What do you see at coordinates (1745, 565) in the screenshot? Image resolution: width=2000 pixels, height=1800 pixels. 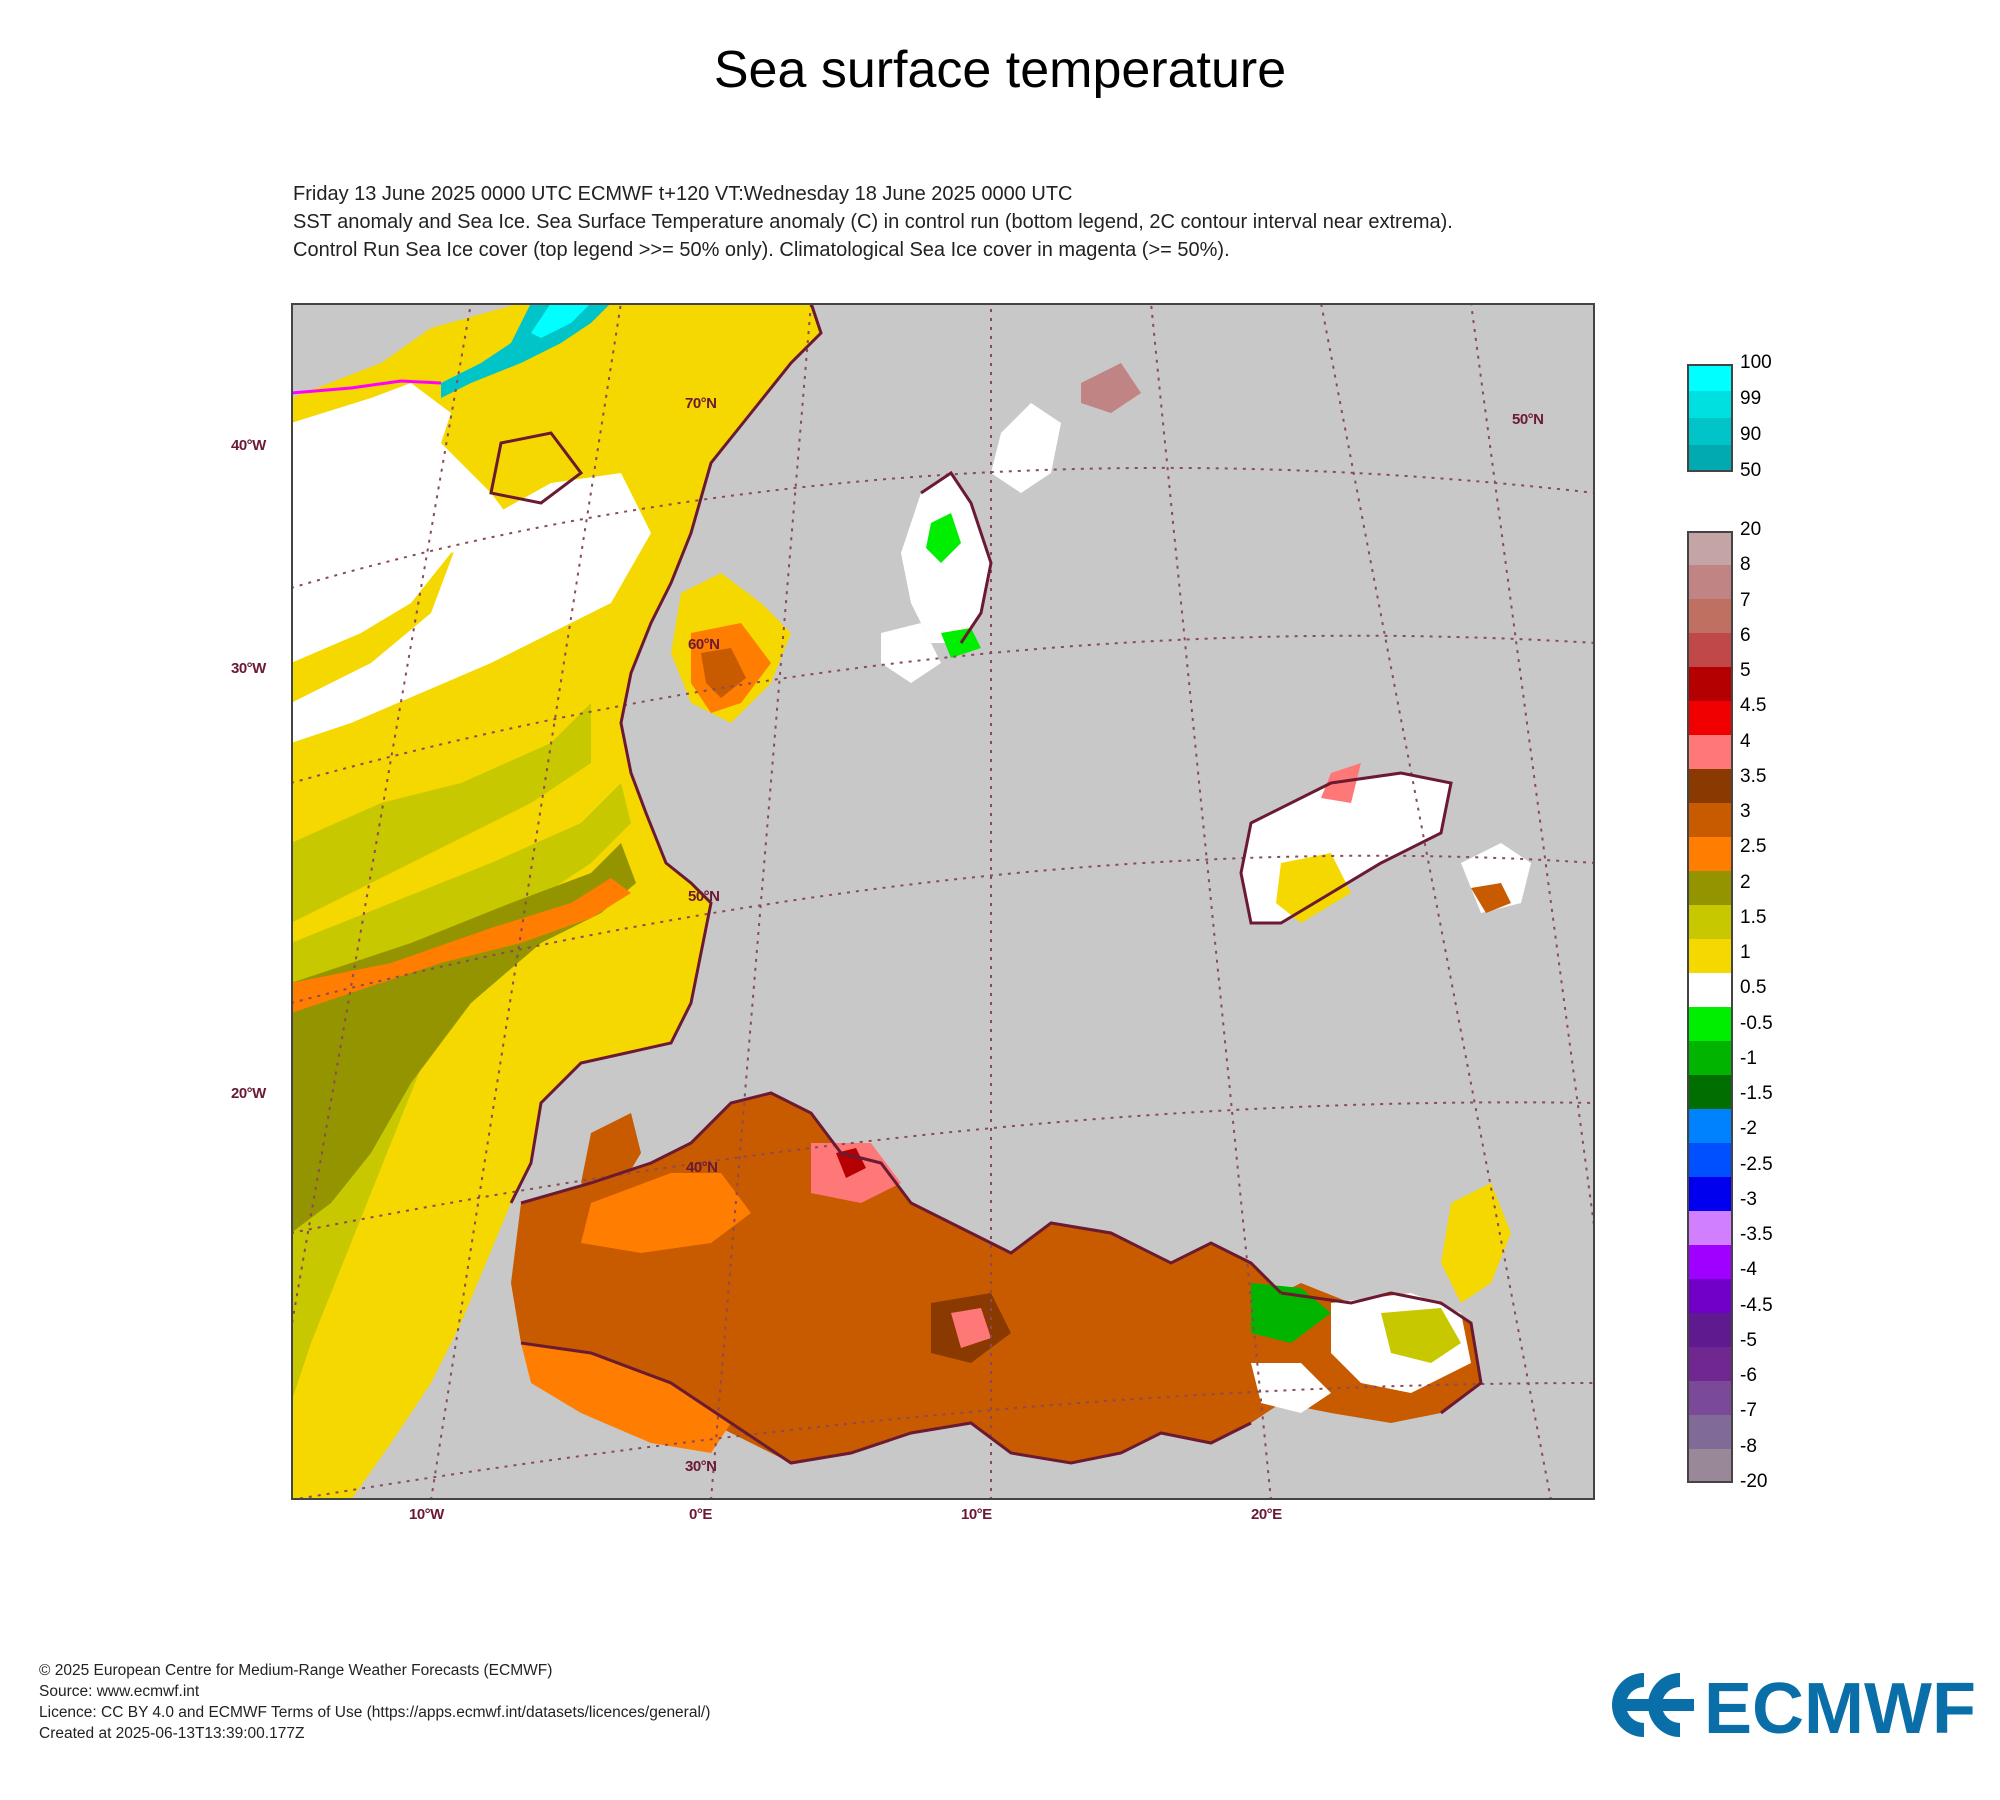 I see `sst-legend-tick-label: 8` at bounding box center [1745, 565].